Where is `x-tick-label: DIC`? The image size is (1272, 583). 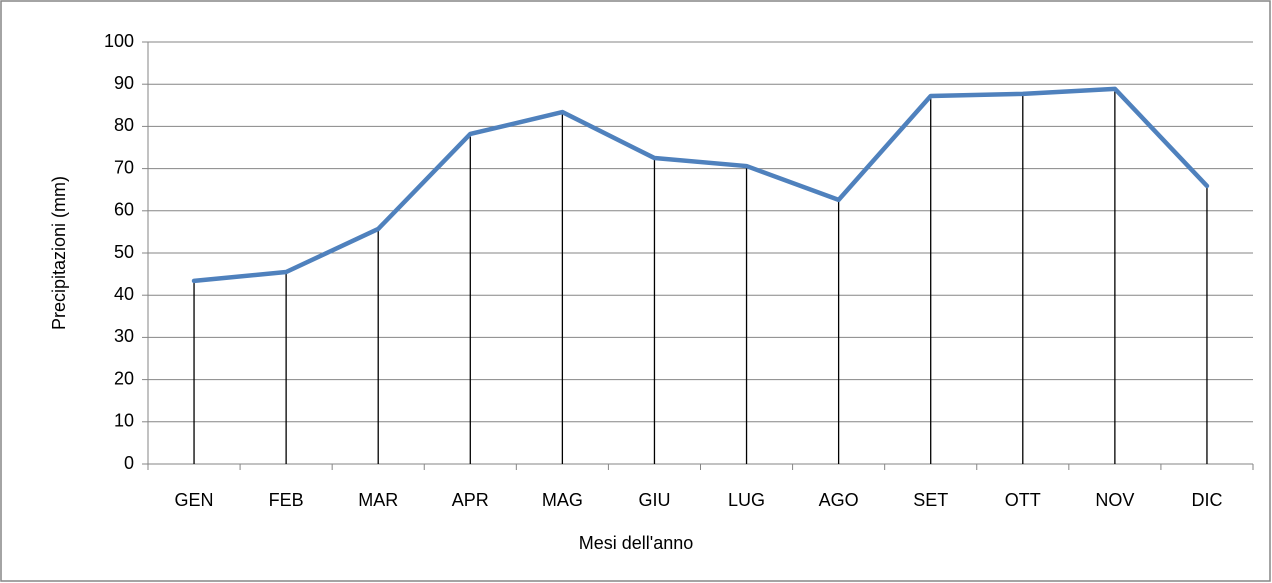
x-tick-label: DIC is located at coordinates (1206, 500).